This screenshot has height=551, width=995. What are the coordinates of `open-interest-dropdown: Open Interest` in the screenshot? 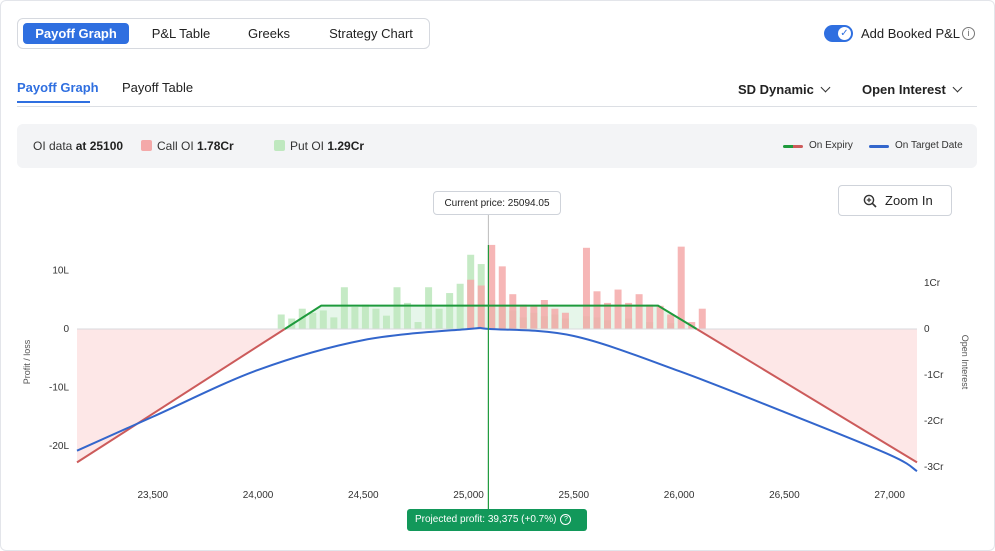 It's located at (912, 89).